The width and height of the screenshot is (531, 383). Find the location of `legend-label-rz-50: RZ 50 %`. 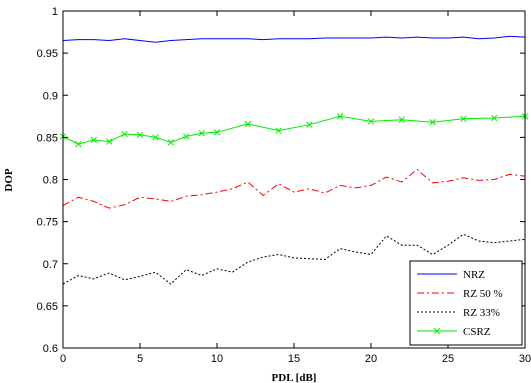

legend-label-rz-50: RZ 50 % is located at coordinates (483, 294).